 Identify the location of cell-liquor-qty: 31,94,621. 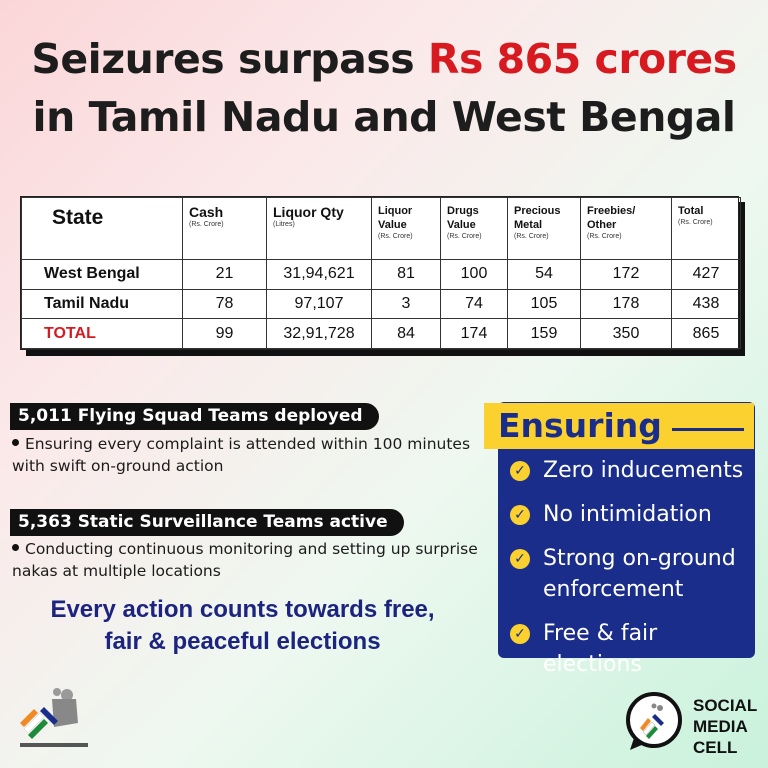
(319, 274).